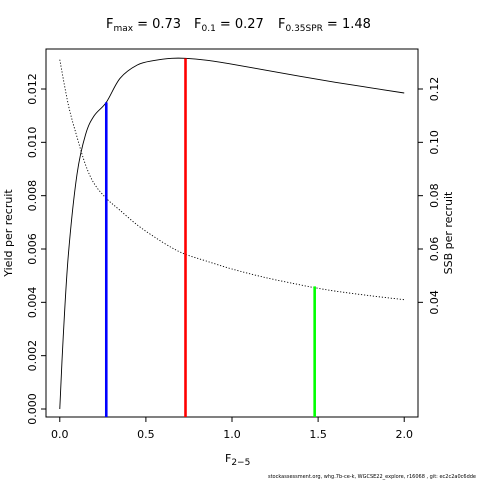  Describe the element at coordinates (32, 196) in the screenshot. I see `y-left-tick-label: 0.008` at that location.